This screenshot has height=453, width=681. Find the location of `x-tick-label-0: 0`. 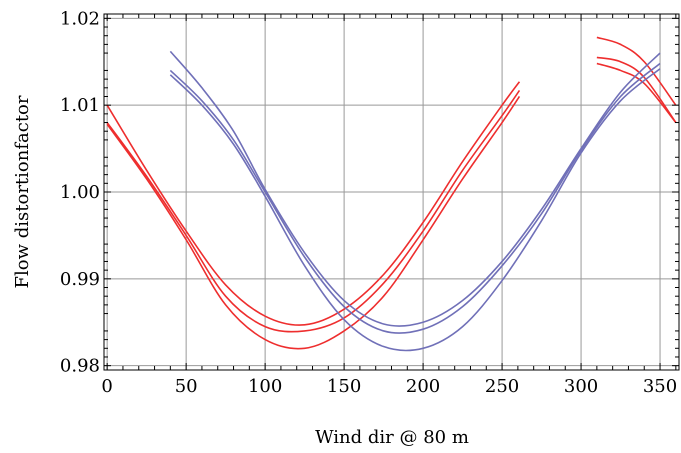

x-tick-label-0: 0 is located at coordinates (106, 386).